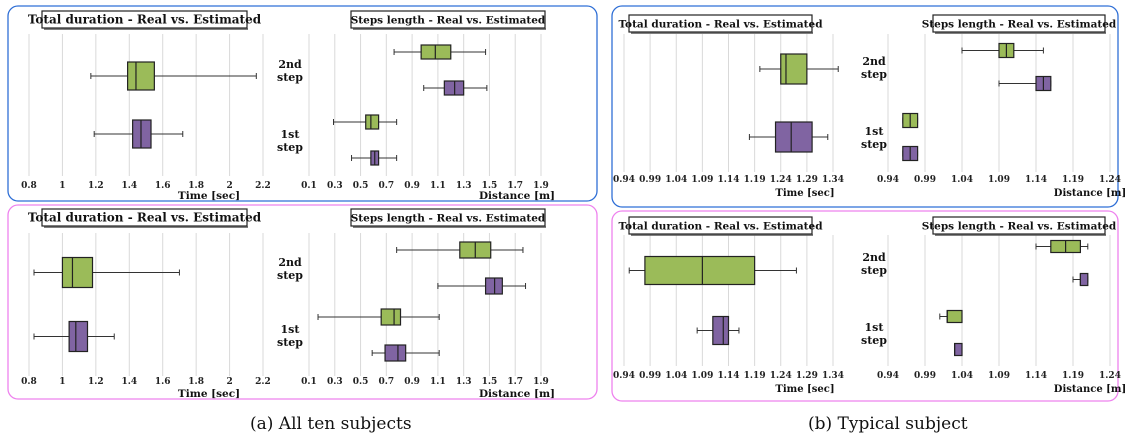  What do you see at coordinates (874, 257) in the screenshot?
I see `group-label: 2nd` at bounding box center [874, 257].